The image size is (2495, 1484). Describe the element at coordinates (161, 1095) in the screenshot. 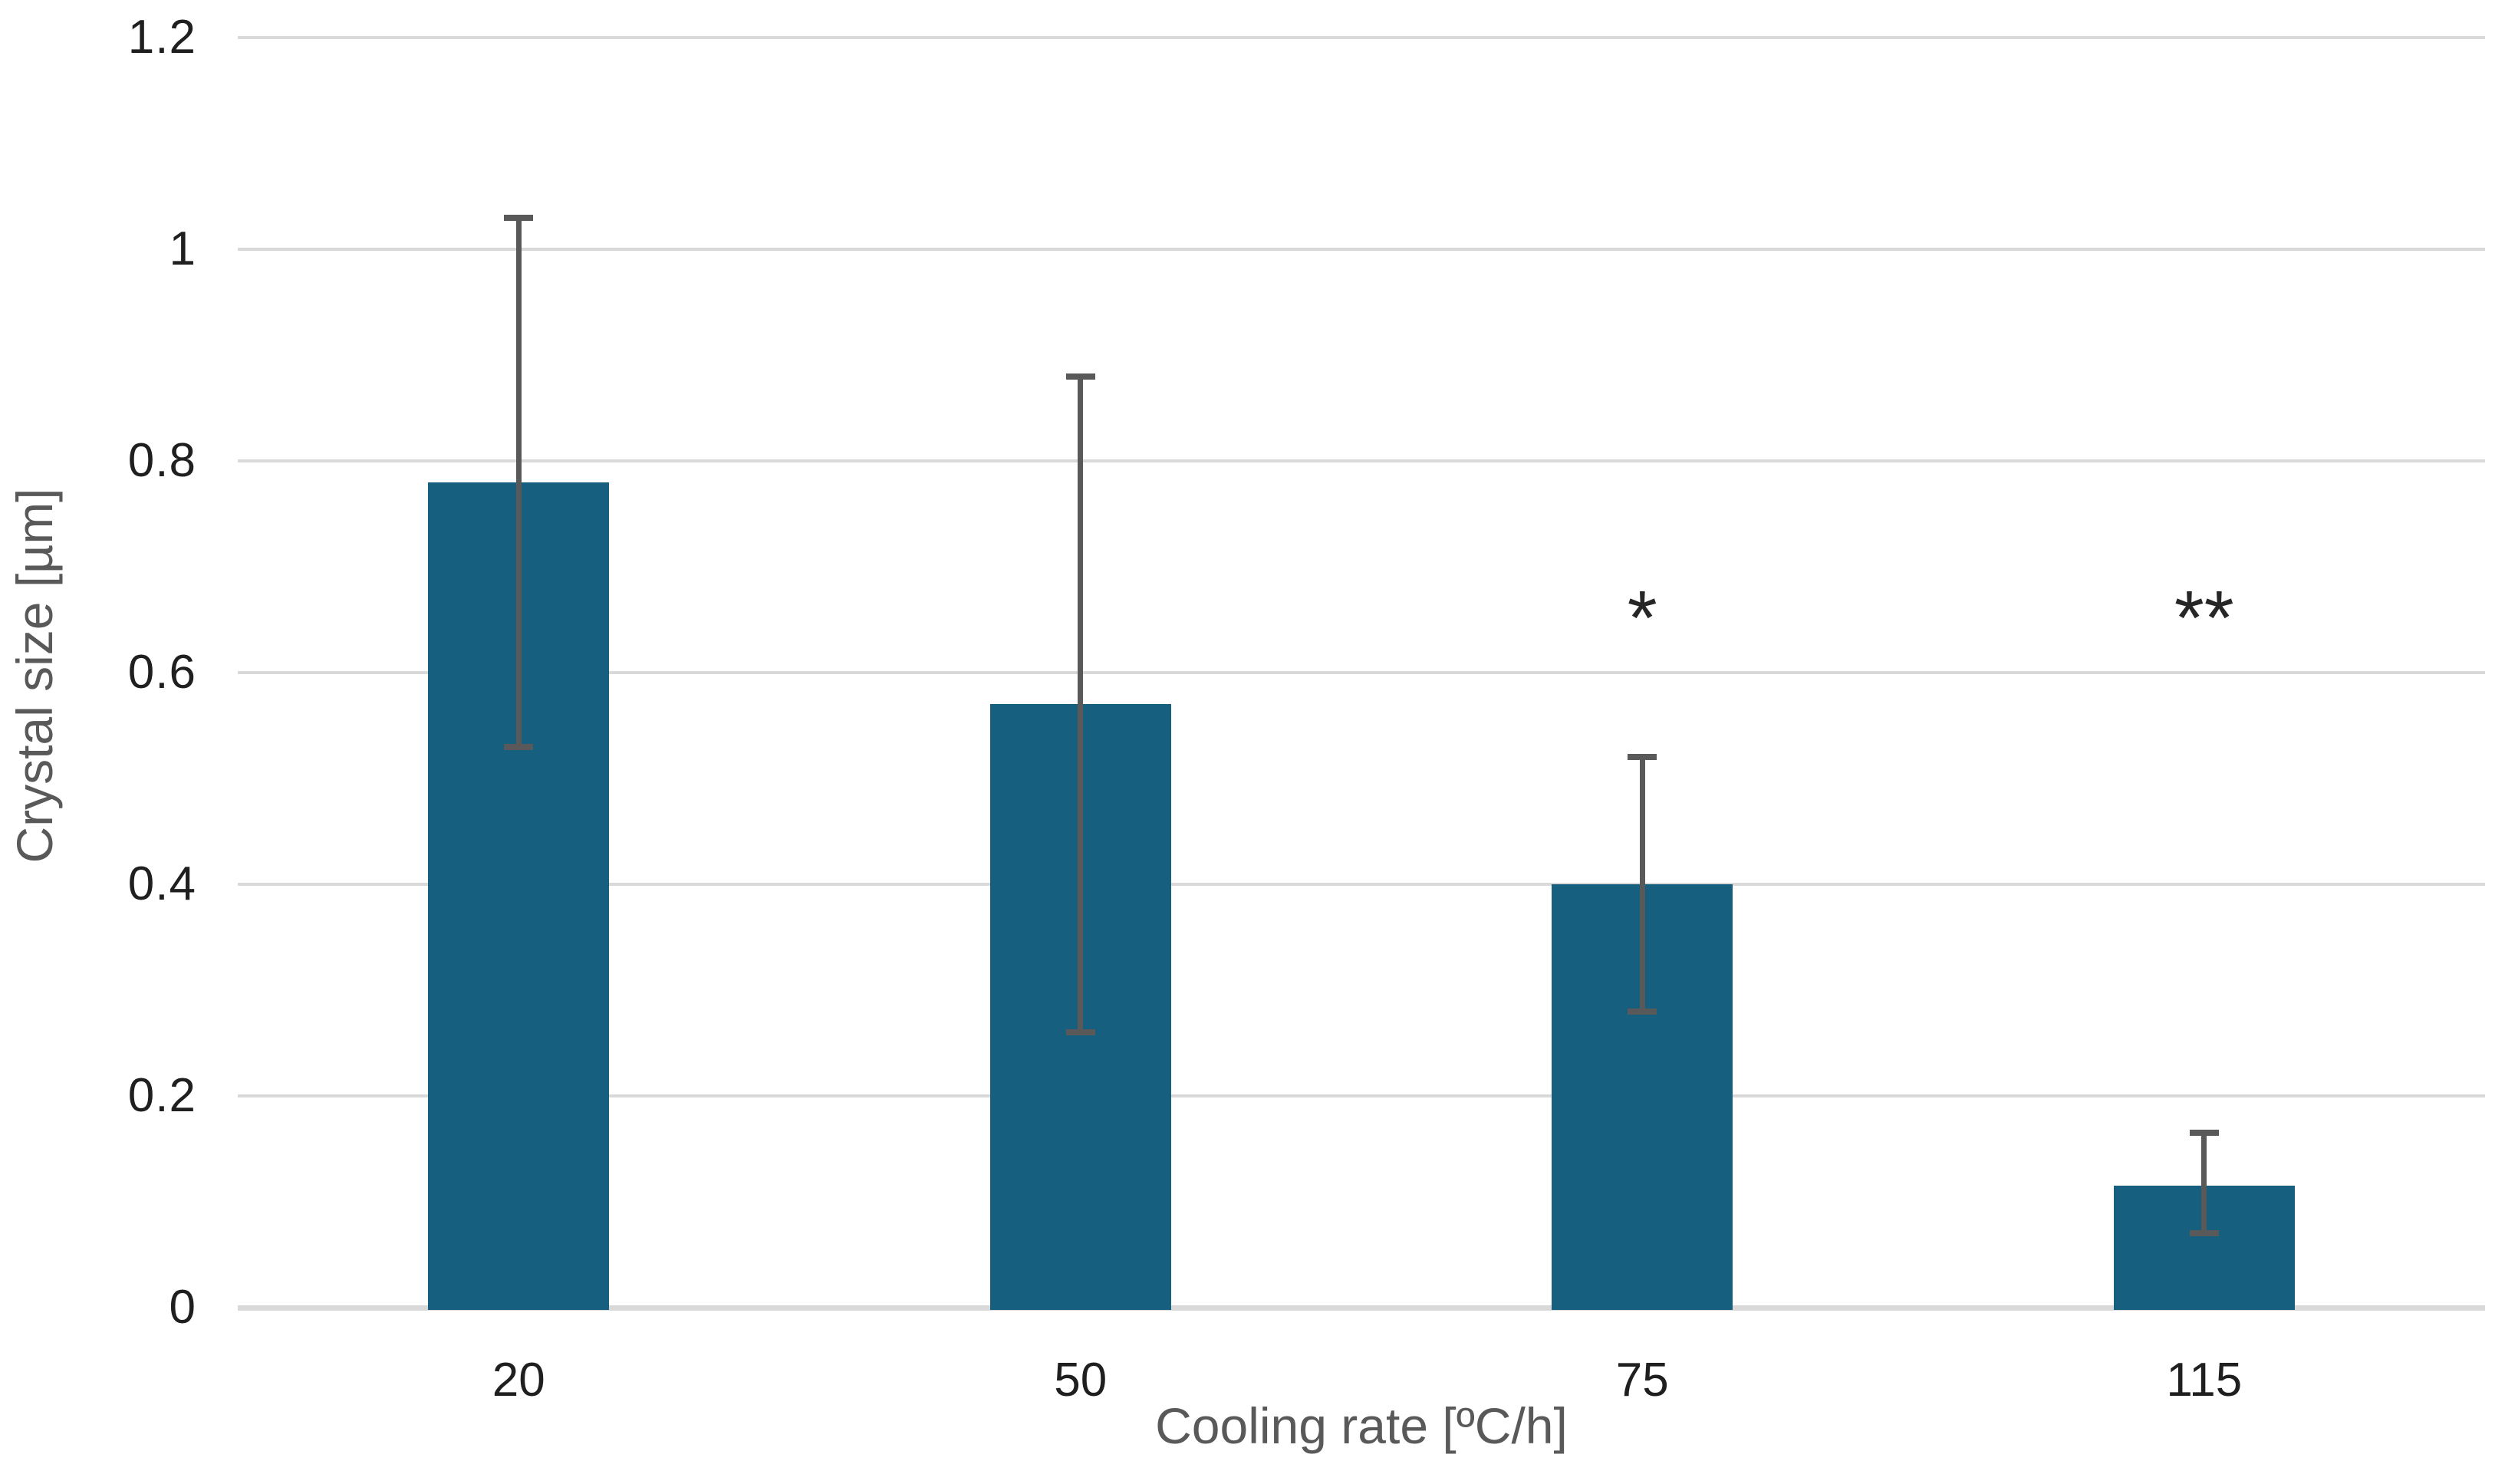

I see `y-tick-label: 0.2` at that location.